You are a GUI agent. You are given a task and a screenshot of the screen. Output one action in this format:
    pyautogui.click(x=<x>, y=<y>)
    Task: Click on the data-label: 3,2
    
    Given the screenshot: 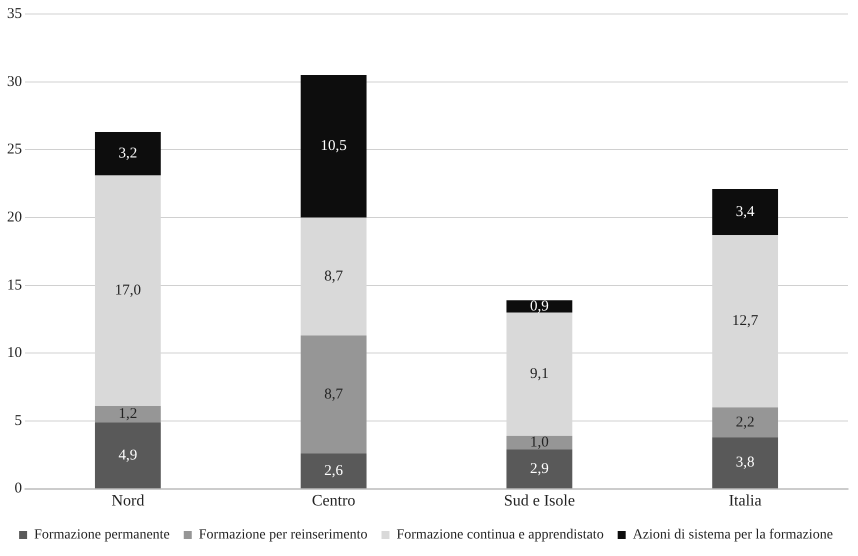 What is the action you would take?
    pyautogui.click(x=128, y=154)
    